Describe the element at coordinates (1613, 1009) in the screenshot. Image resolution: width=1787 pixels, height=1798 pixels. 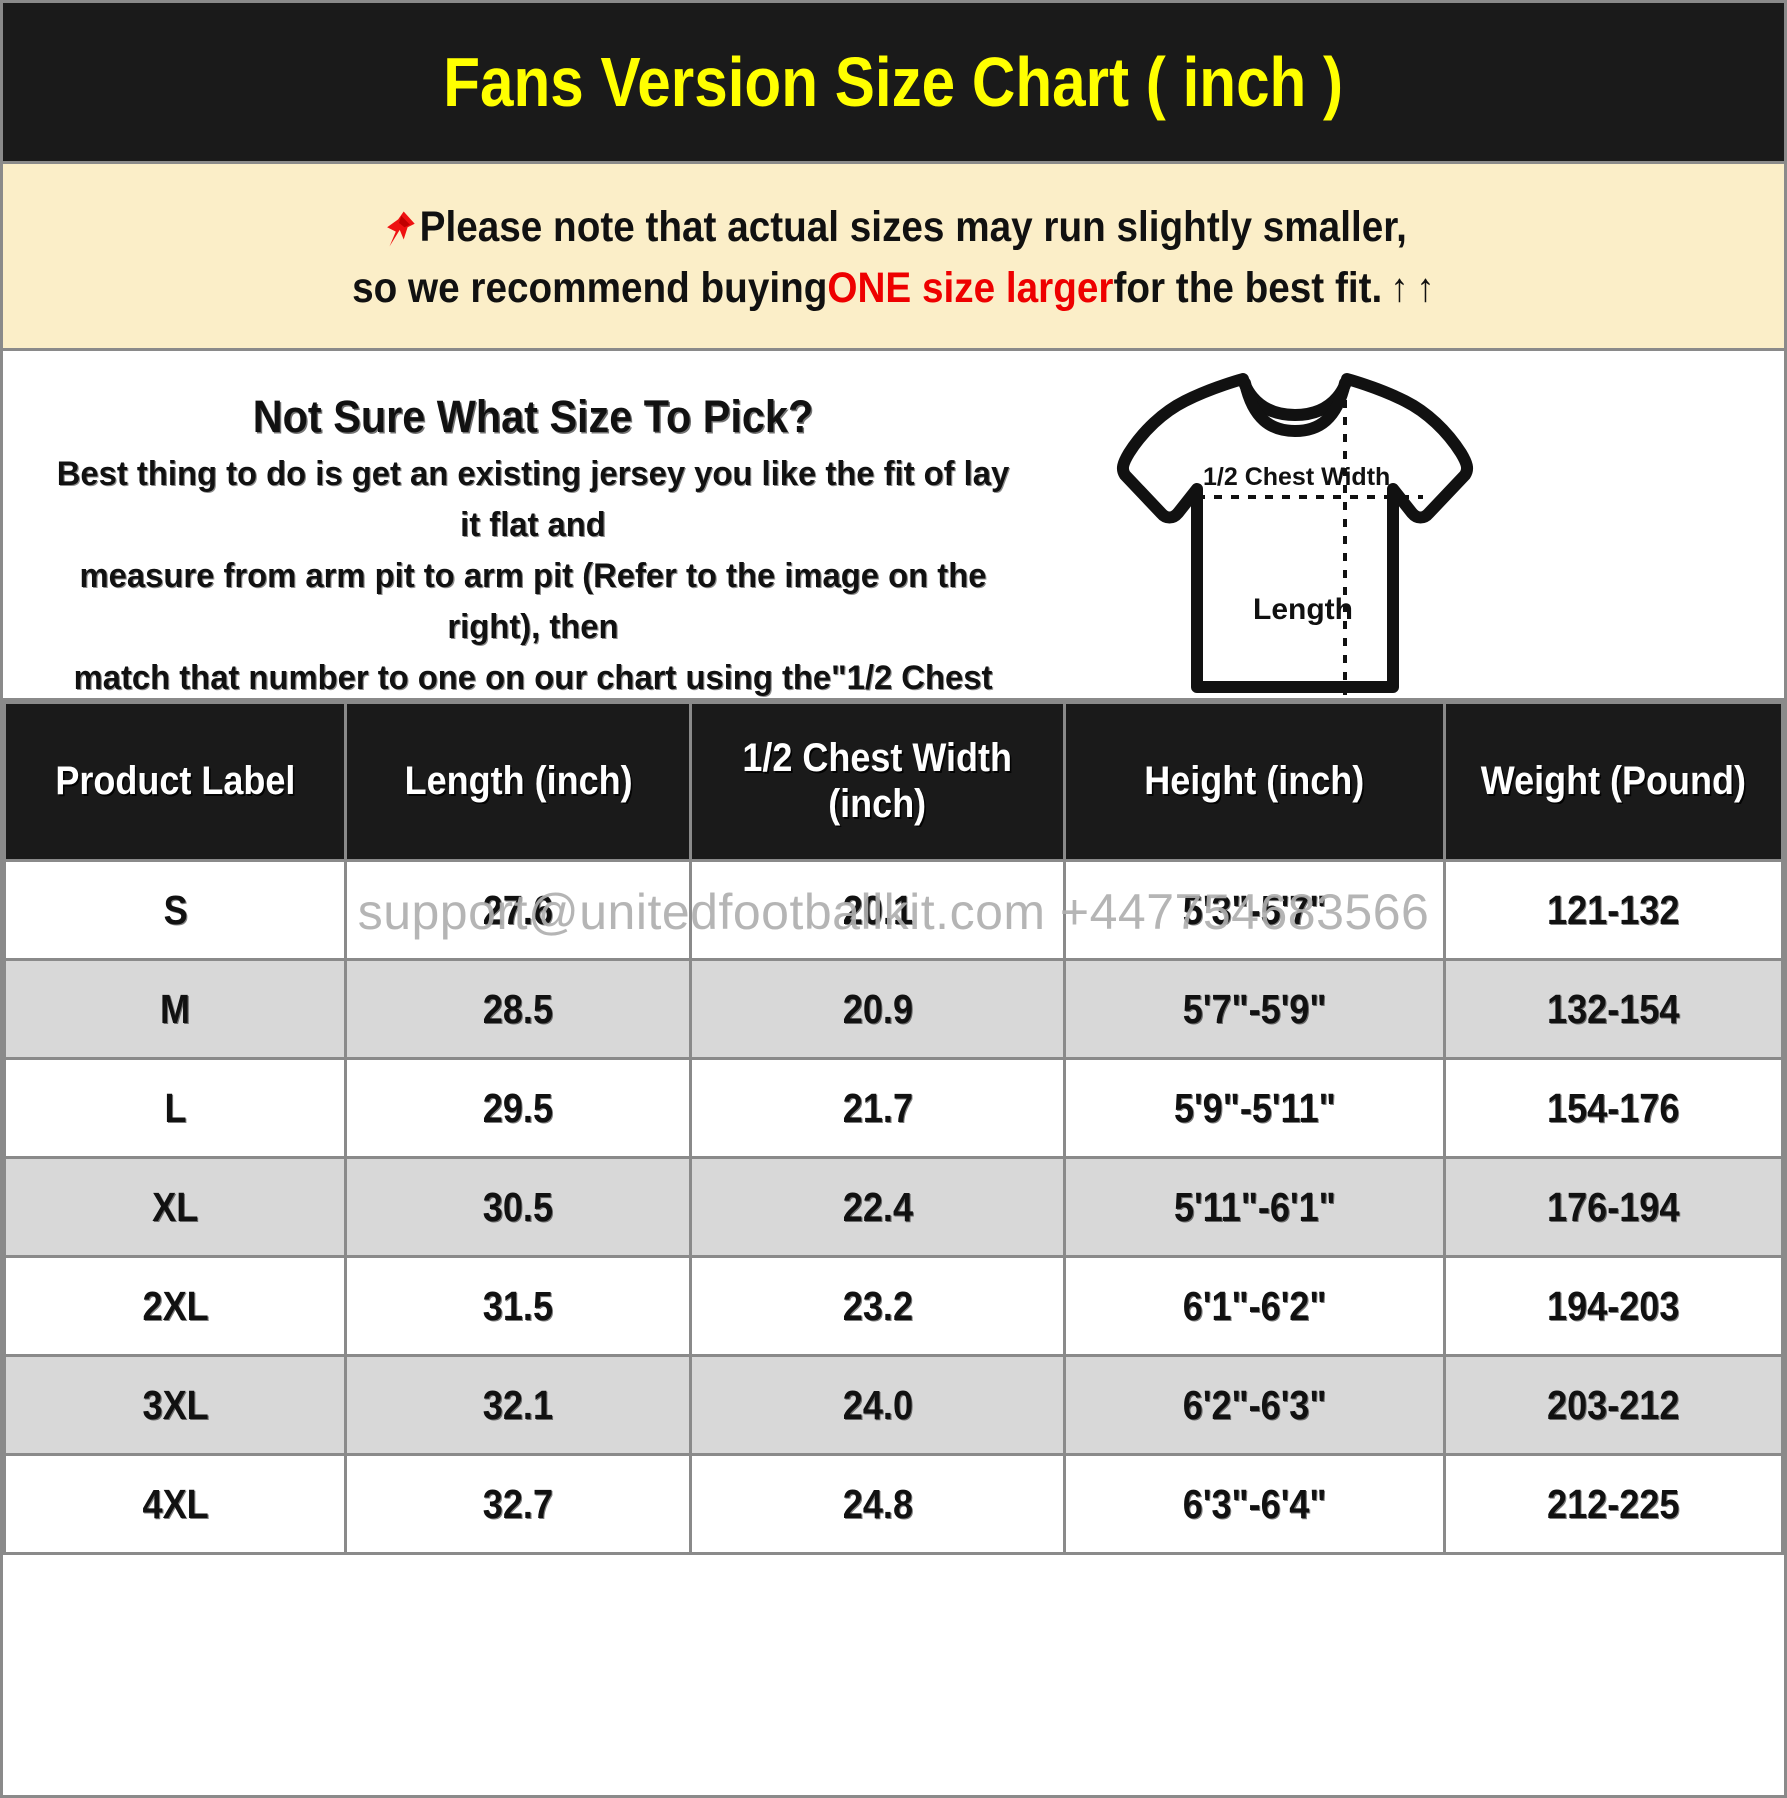
I see `cell-weight: 132-154` at that location.